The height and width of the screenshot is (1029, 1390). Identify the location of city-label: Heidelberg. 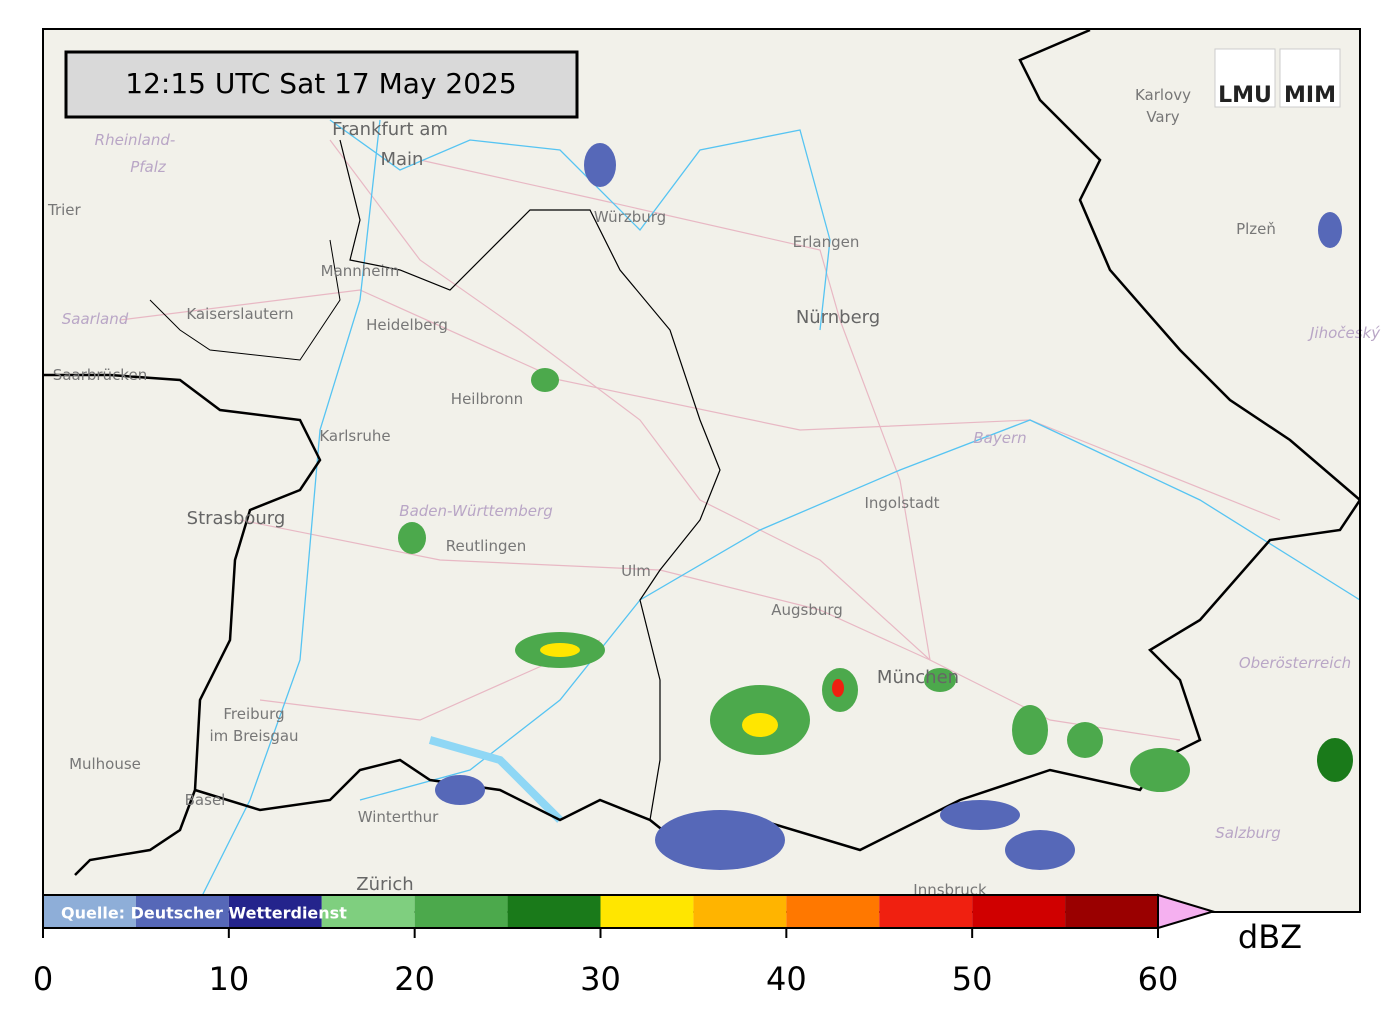
(407, 325).